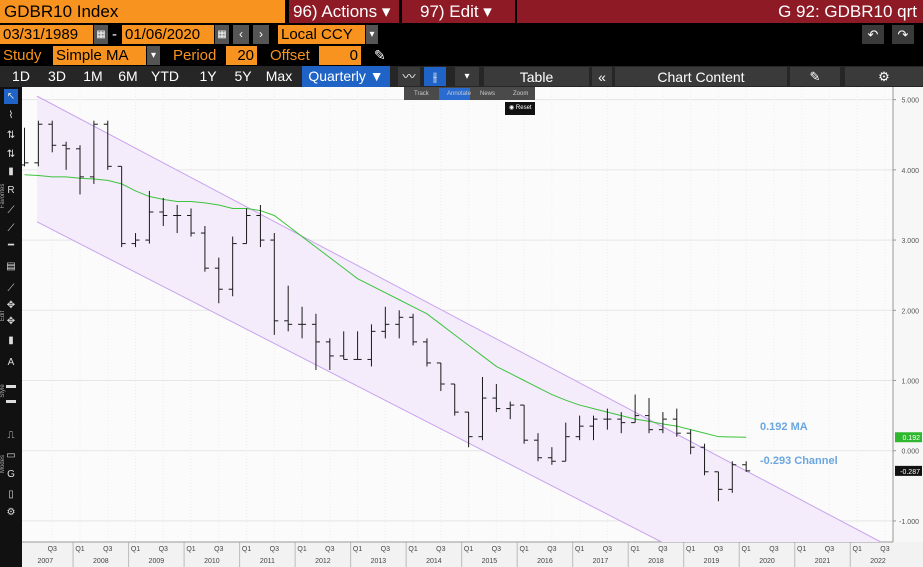 The width and height of the screenshot is (923, 567). What do you see at coordinates (910, 101) in the screenshot?
I see `y-tick-label: 5.000` at bounding box center [910, 101].